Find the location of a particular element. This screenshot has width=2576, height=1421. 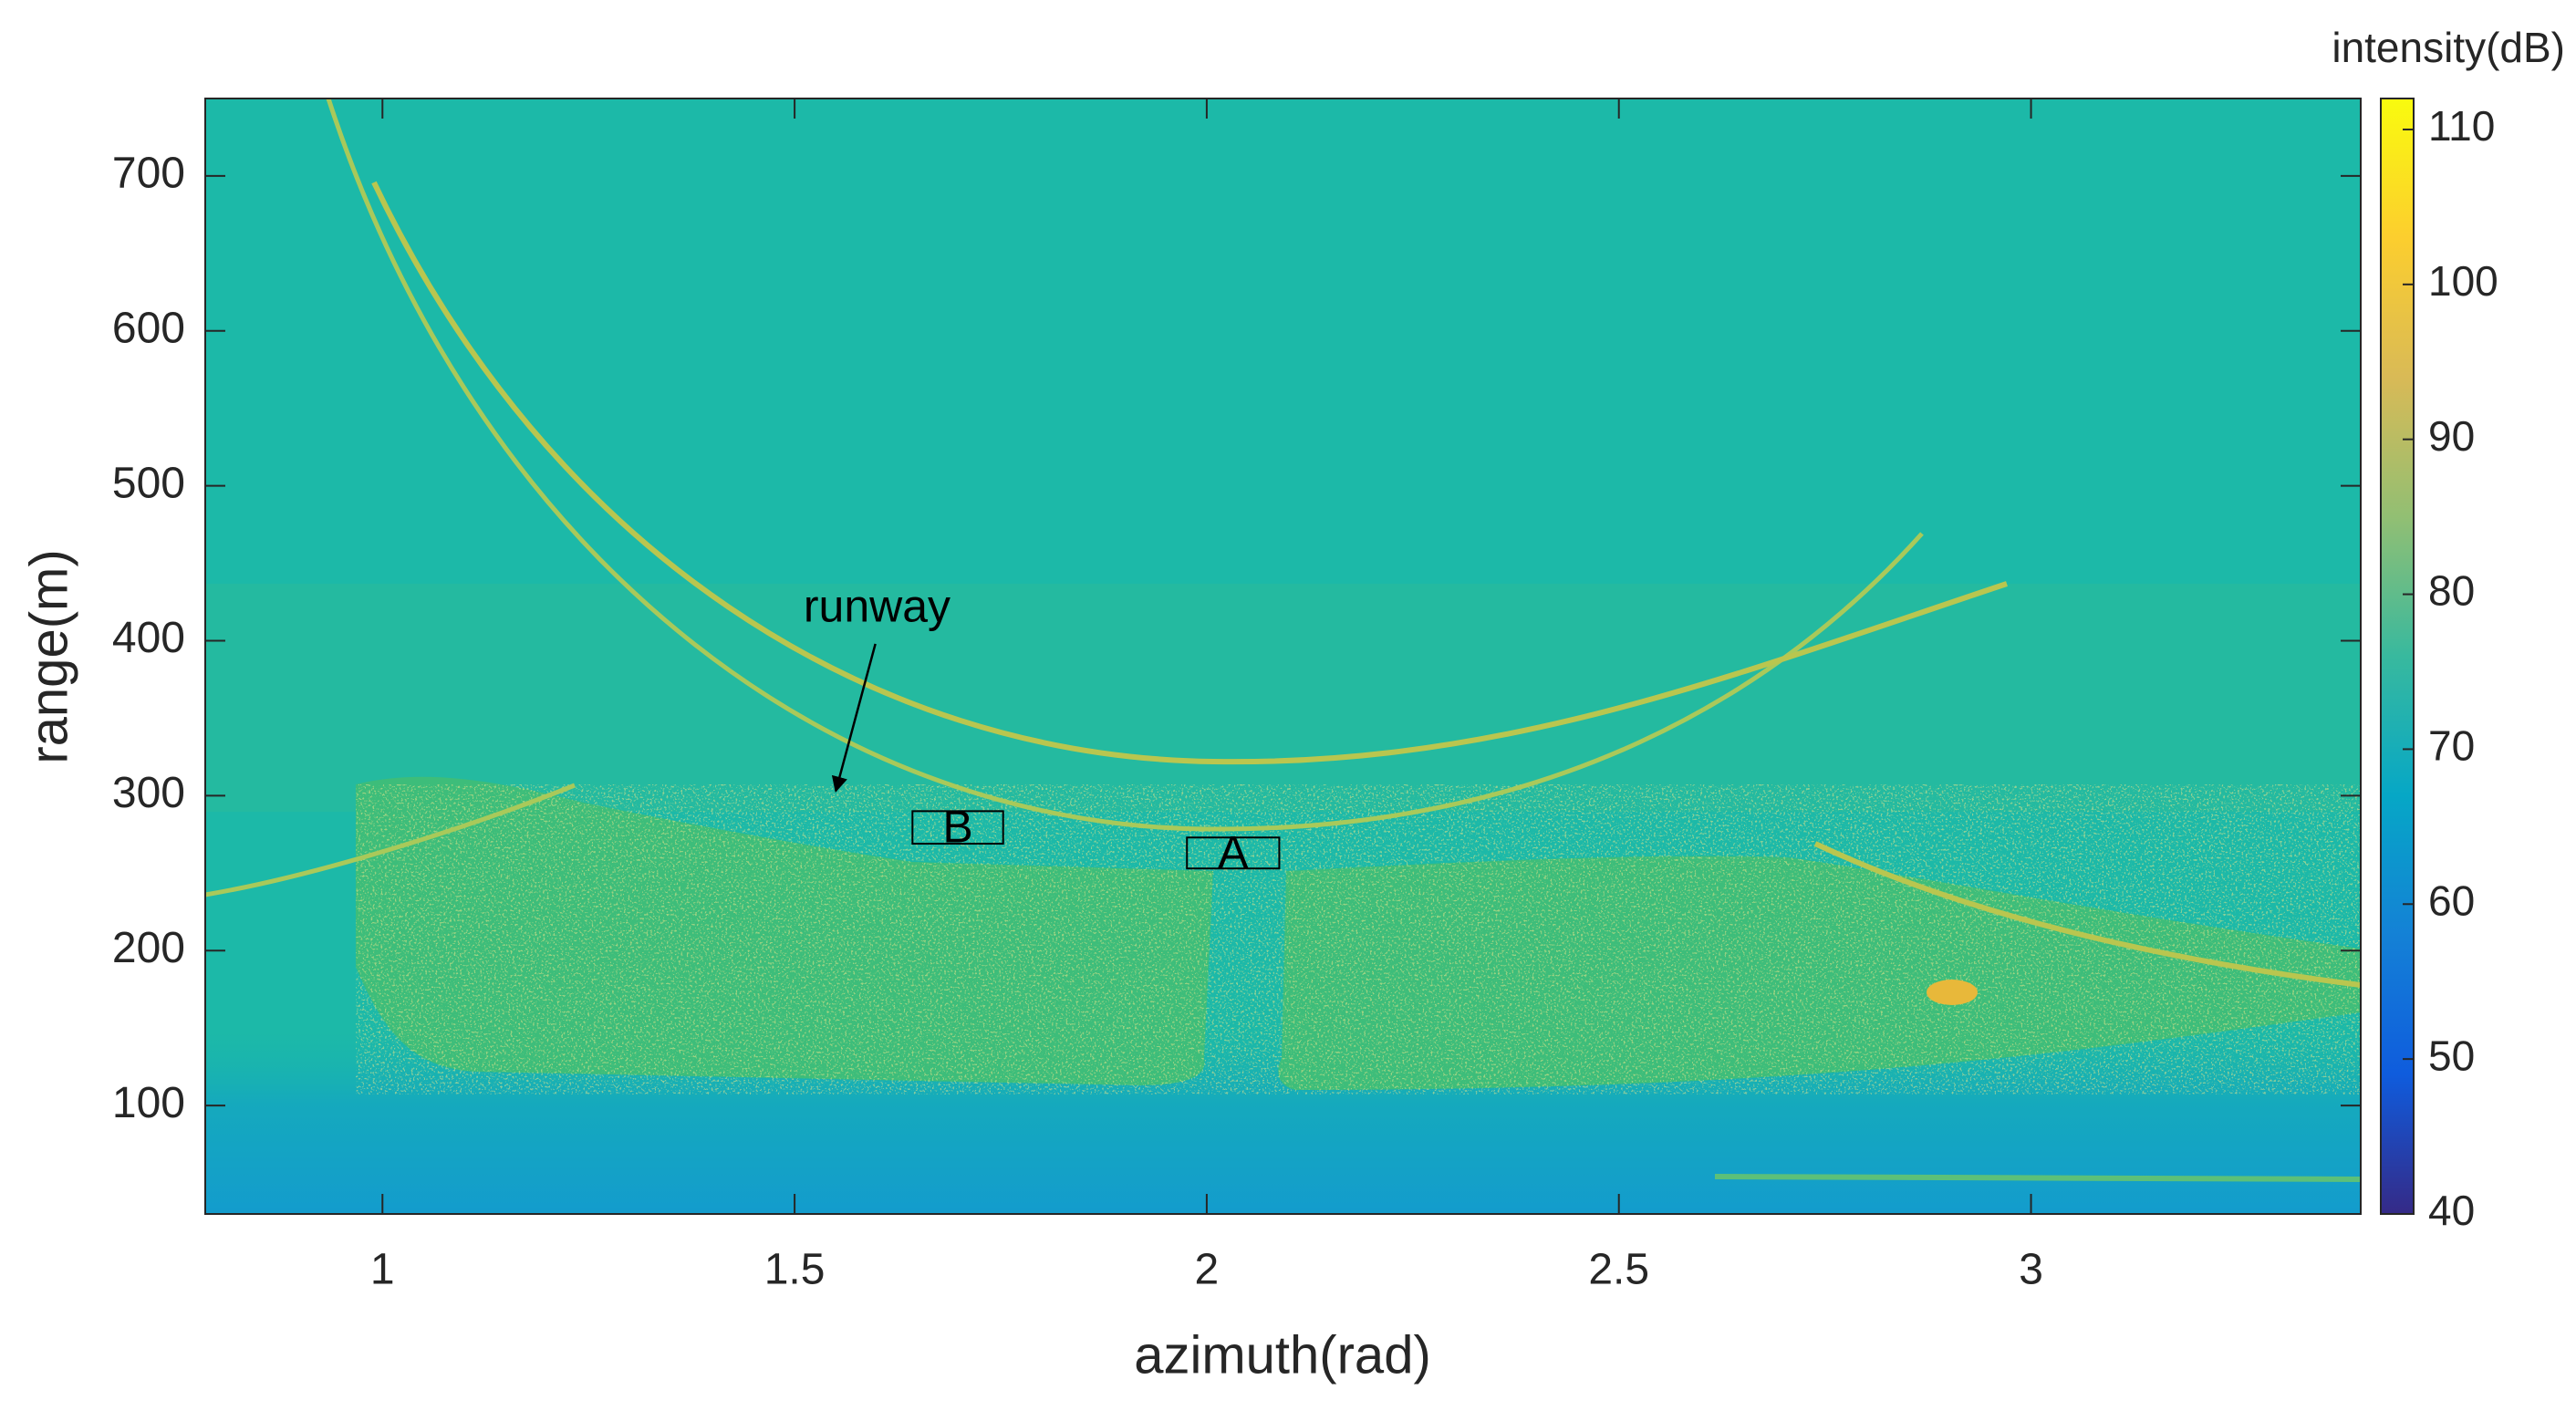

x-axis-label: azimuth(rad) is located at coordinates (1282, 1355).